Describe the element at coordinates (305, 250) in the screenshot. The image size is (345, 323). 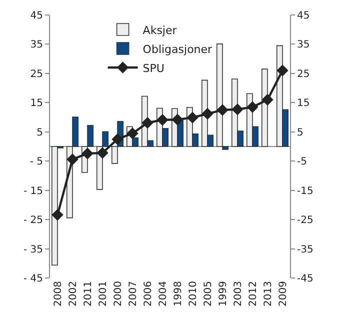
I see `y2-tick-label: -35` at that location.